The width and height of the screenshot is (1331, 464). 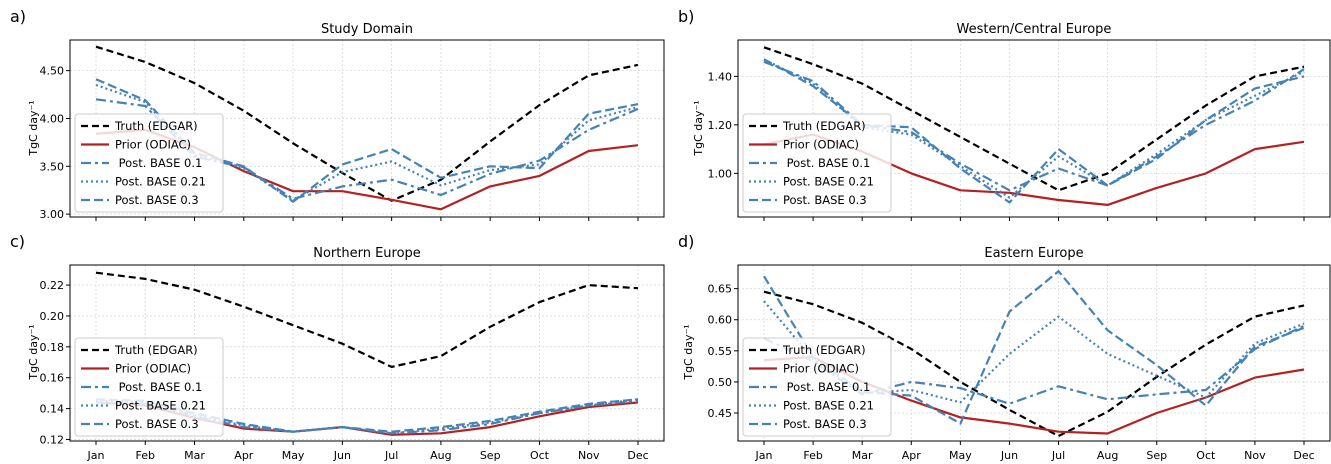 I want to click on y-tick-label: 3.50, so click(x=52, y=166).